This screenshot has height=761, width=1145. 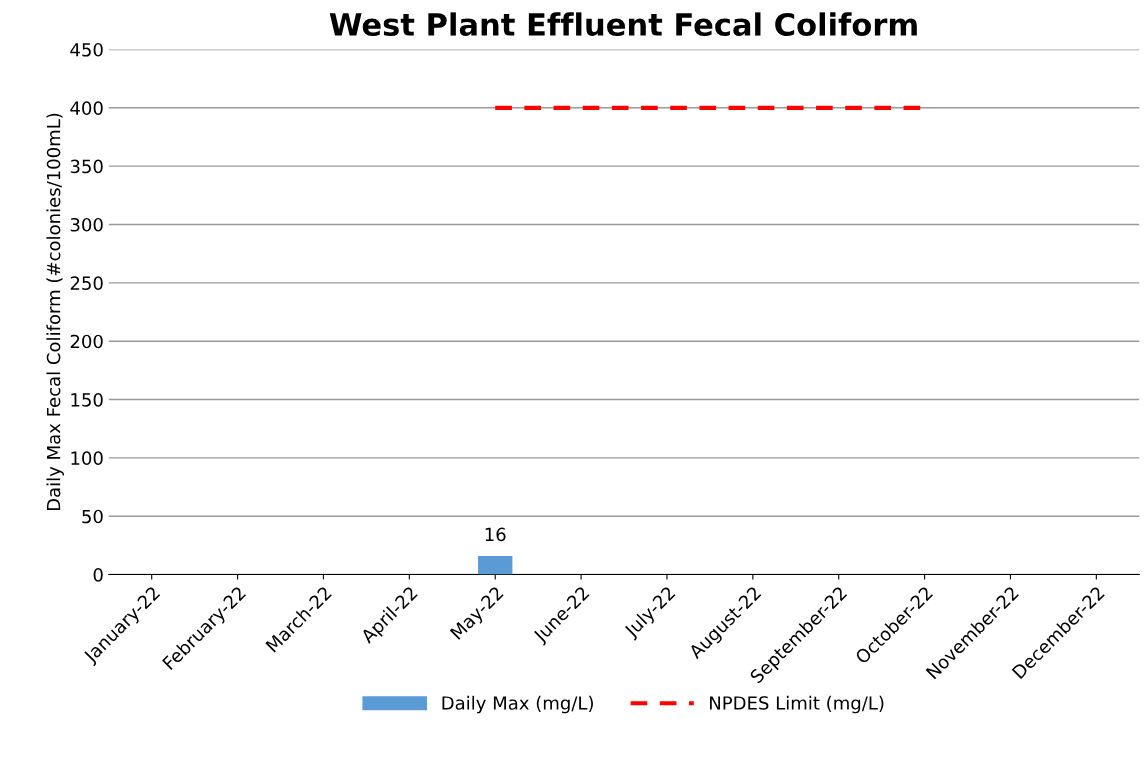 I want to click on data-label: 16, so click(x=495, y=534).